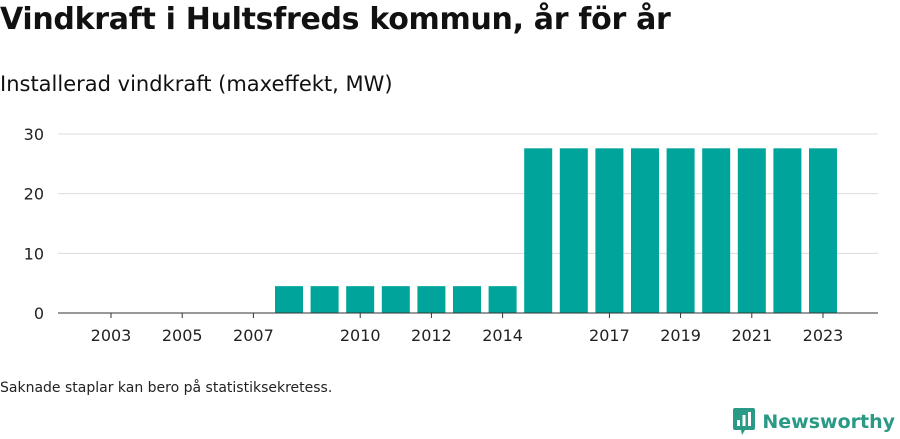 The image size is (900, 439). What do you see at coordinates (111, 335) in the screenshot?
I see `x-tick-label: 2003` at bounding box center [111, 335].